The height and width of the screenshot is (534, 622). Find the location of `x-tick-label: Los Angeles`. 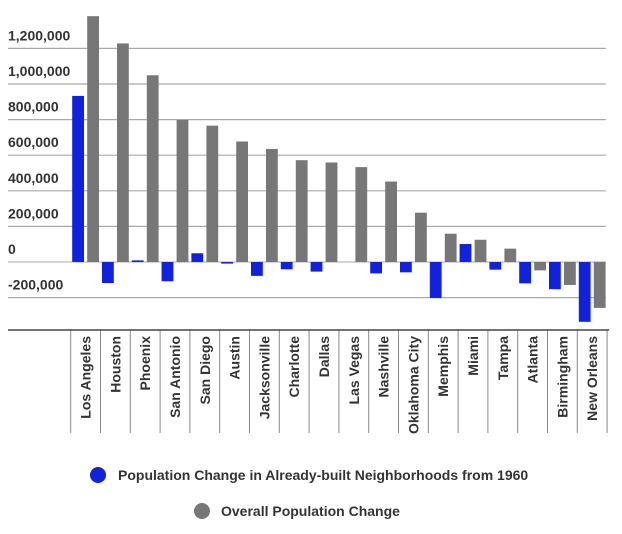

x-tick-label: Los Angeles is located at coordinates (86, 377).